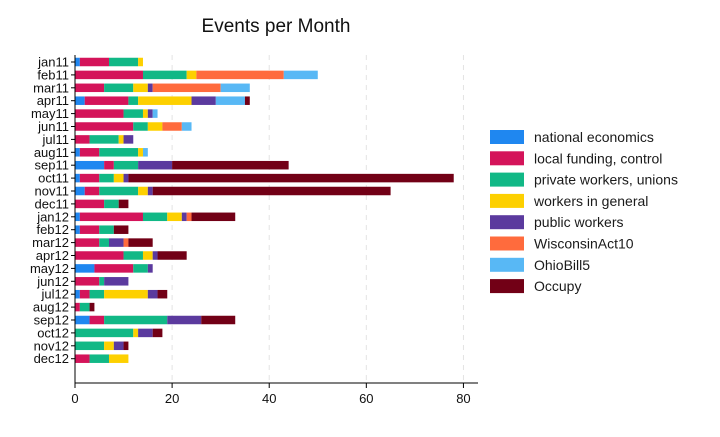 The height and width of the screenshot is (437, 720). Describe the element at coordinates (590, 201) in the screenshot. I see `legend-label-3: workers in general` at that location.